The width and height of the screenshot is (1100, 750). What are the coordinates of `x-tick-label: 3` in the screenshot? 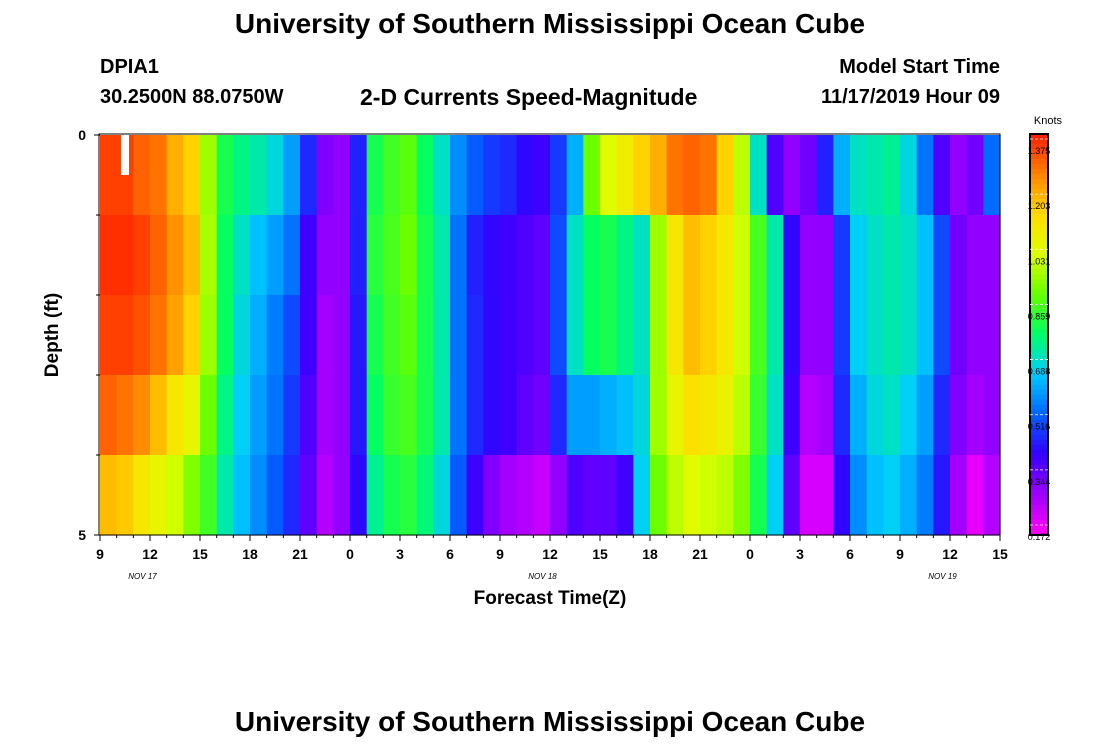 It's located at (400, 554).